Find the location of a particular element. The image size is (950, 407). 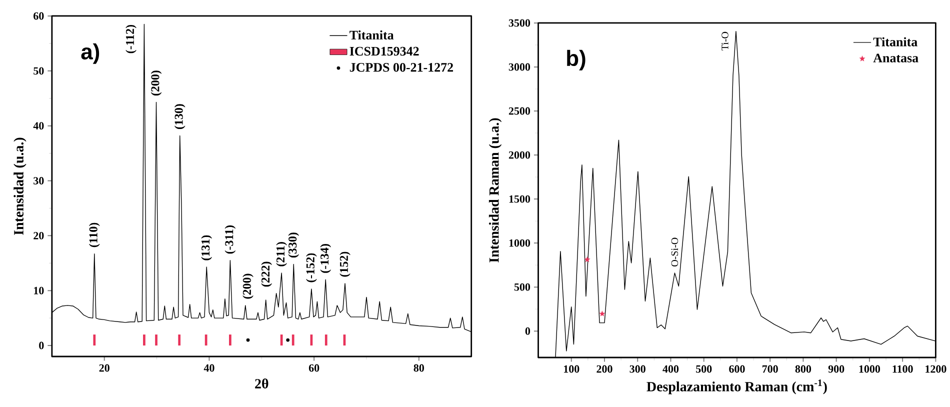

y-tick-label: 10 is located at coordinates (39, 290).